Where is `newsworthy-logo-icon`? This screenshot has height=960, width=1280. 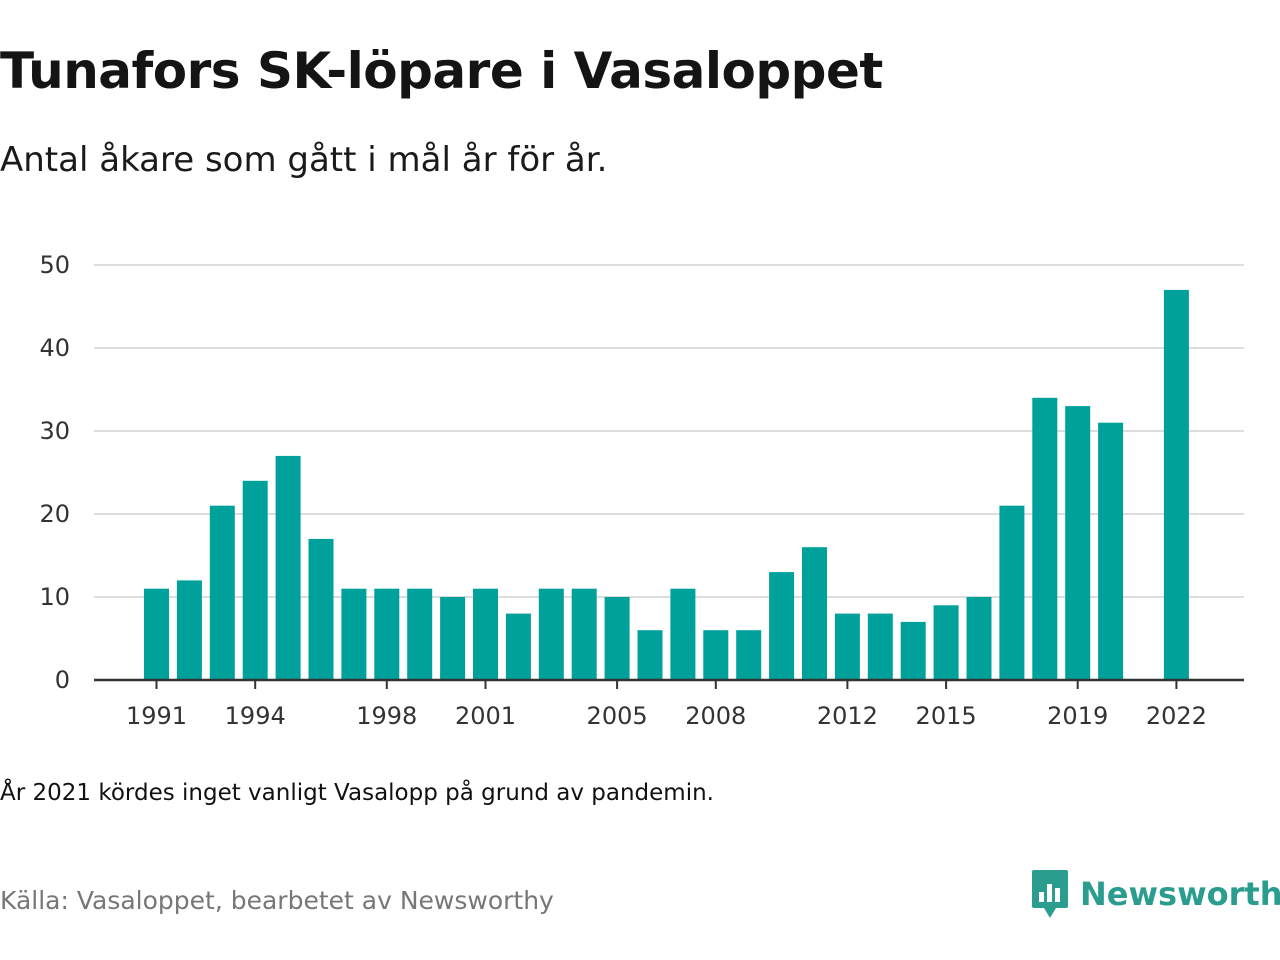
newsworthy-logo-icon is located at coordinates (1050, 894).